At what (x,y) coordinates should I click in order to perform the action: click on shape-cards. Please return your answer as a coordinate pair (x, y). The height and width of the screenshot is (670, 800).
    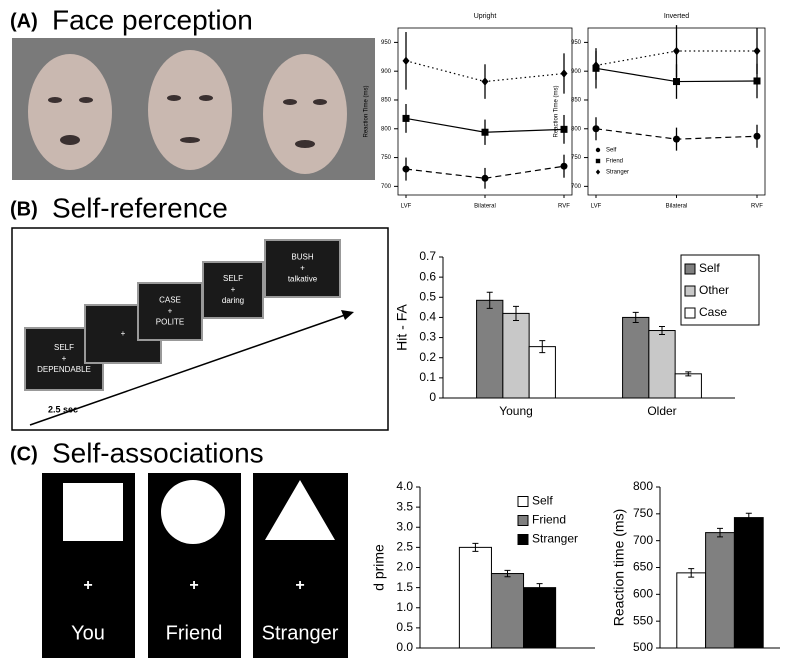
    Looking at the image, I should click on (195, 565).